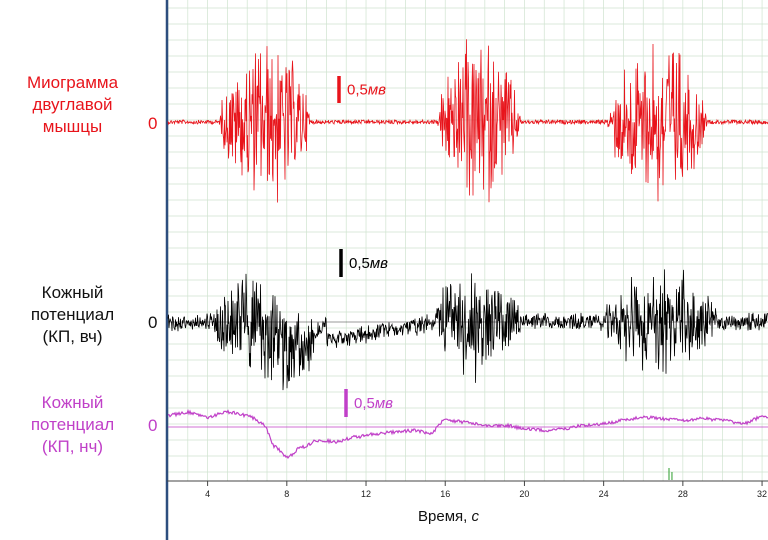 The image size is (768, 540). I want to click on series-label-line: двуглавой, so click(72, 104).